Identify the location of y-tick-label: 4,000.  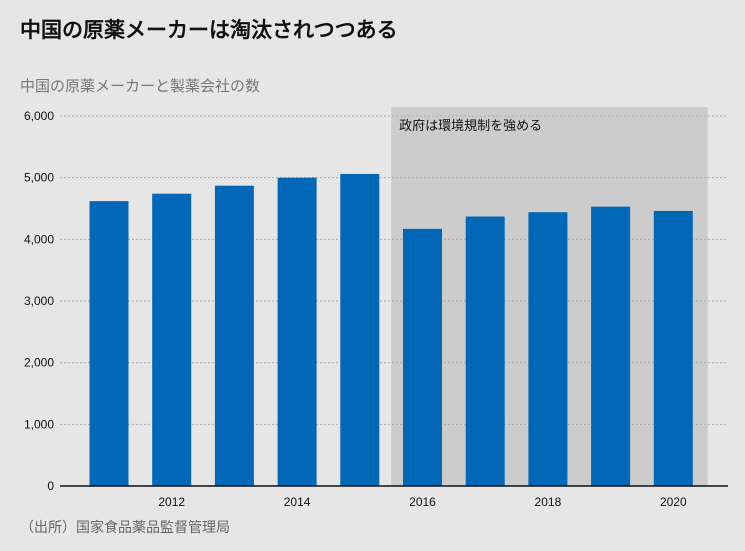
(39, 239).